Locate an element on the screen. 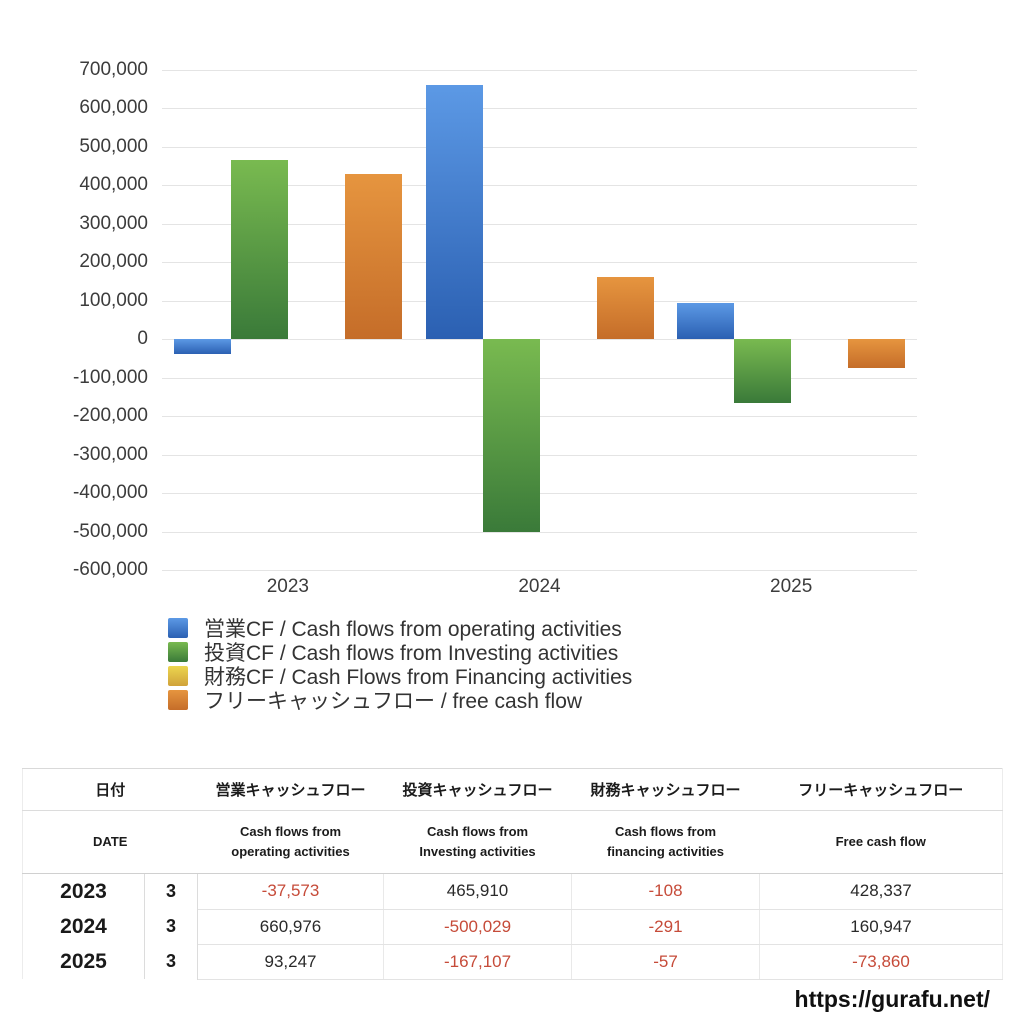 The image size is (1024, 1024). y-axis-tick-label: -100,000 is located at coordinates (110, 377).